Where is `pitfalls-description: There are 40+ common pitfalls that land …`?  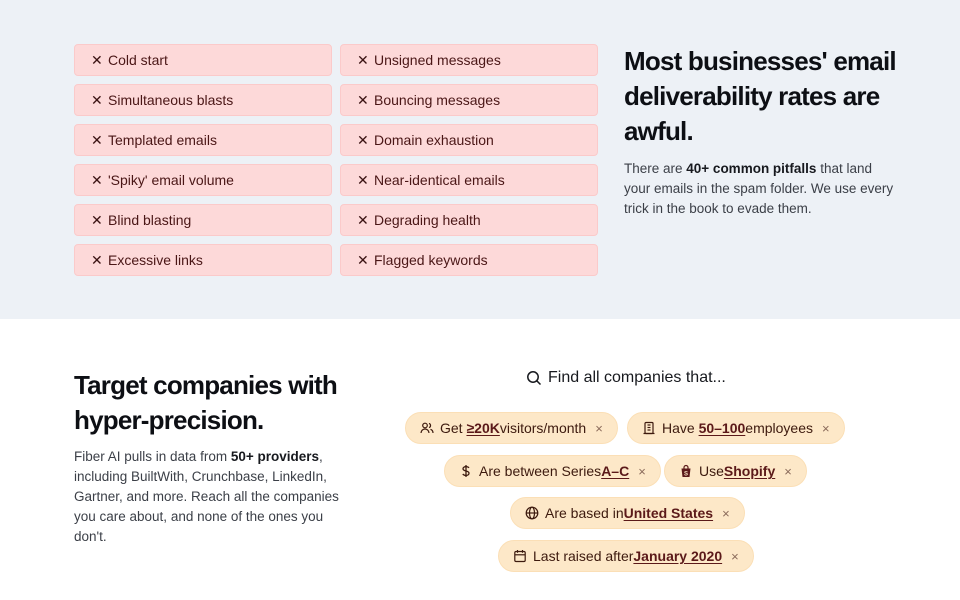 pitfalls-description: There are 40+ common pitfalls that land … is located at coordinates (761, 189).